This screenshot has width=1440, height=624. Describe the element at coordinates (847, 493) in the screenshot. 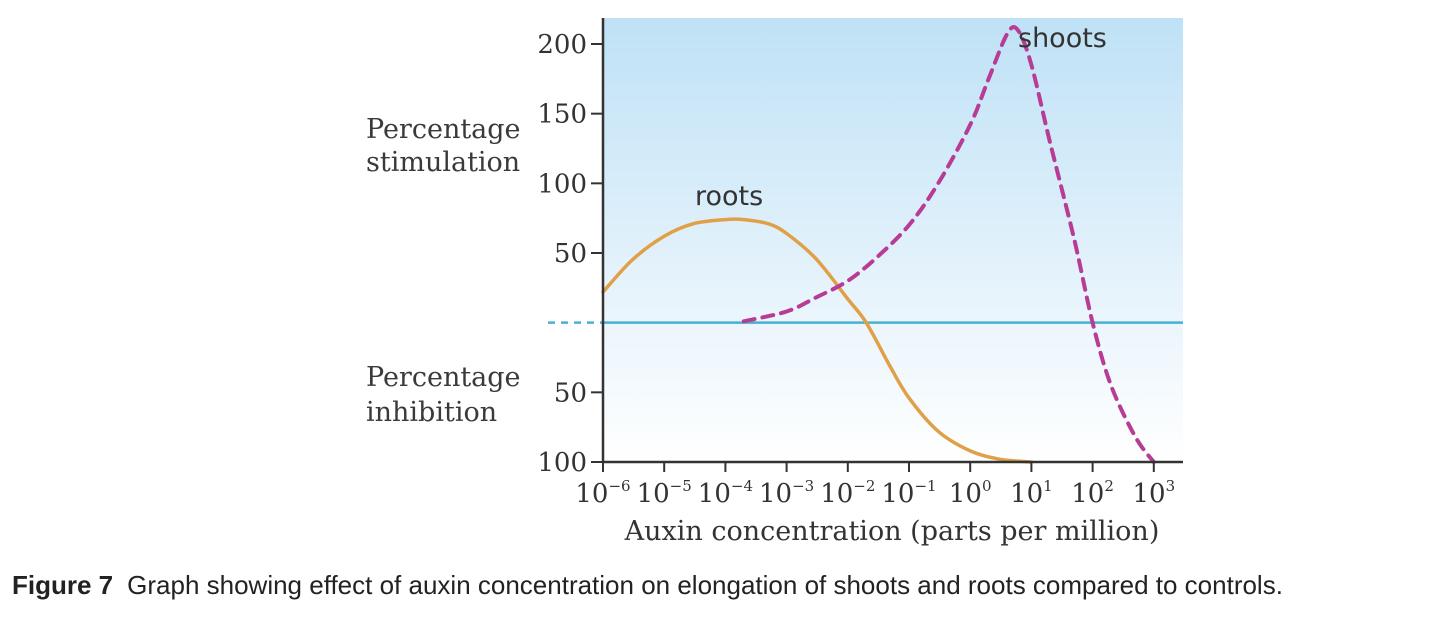

I see `x-tick-label: 10⁻²` at that location.